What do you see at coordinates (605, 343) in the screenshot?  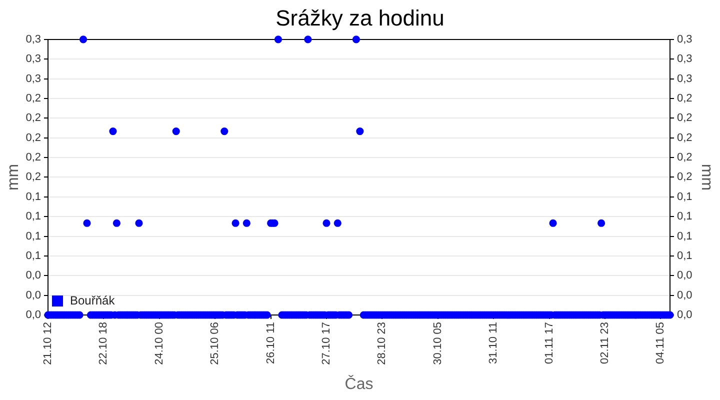 I see `x-tick-label: 02.11 23` at bounding box center [605, 343].